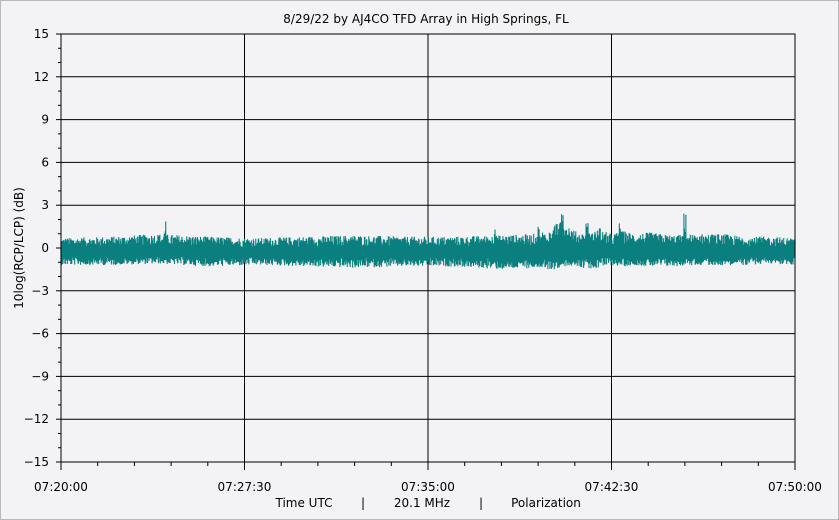 Image resolution: width=839 pixels, height=520 pixels. What do you see at coordinates (40, 334) in the screenshot?
I see `y-tick-label: −6` at bounding box center [40, 334].